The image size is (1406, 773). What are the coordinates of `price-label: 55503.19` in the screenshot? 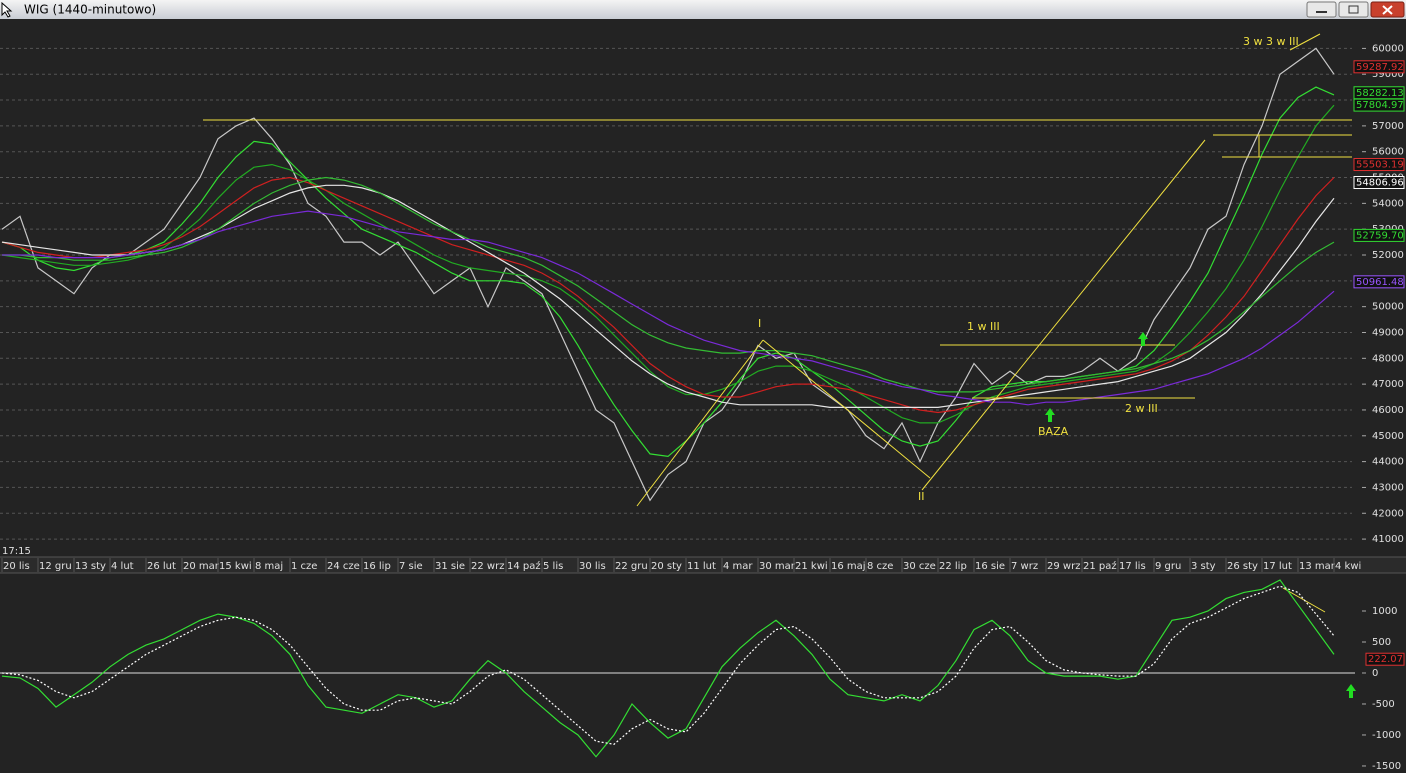 It's located at (1380, 165).